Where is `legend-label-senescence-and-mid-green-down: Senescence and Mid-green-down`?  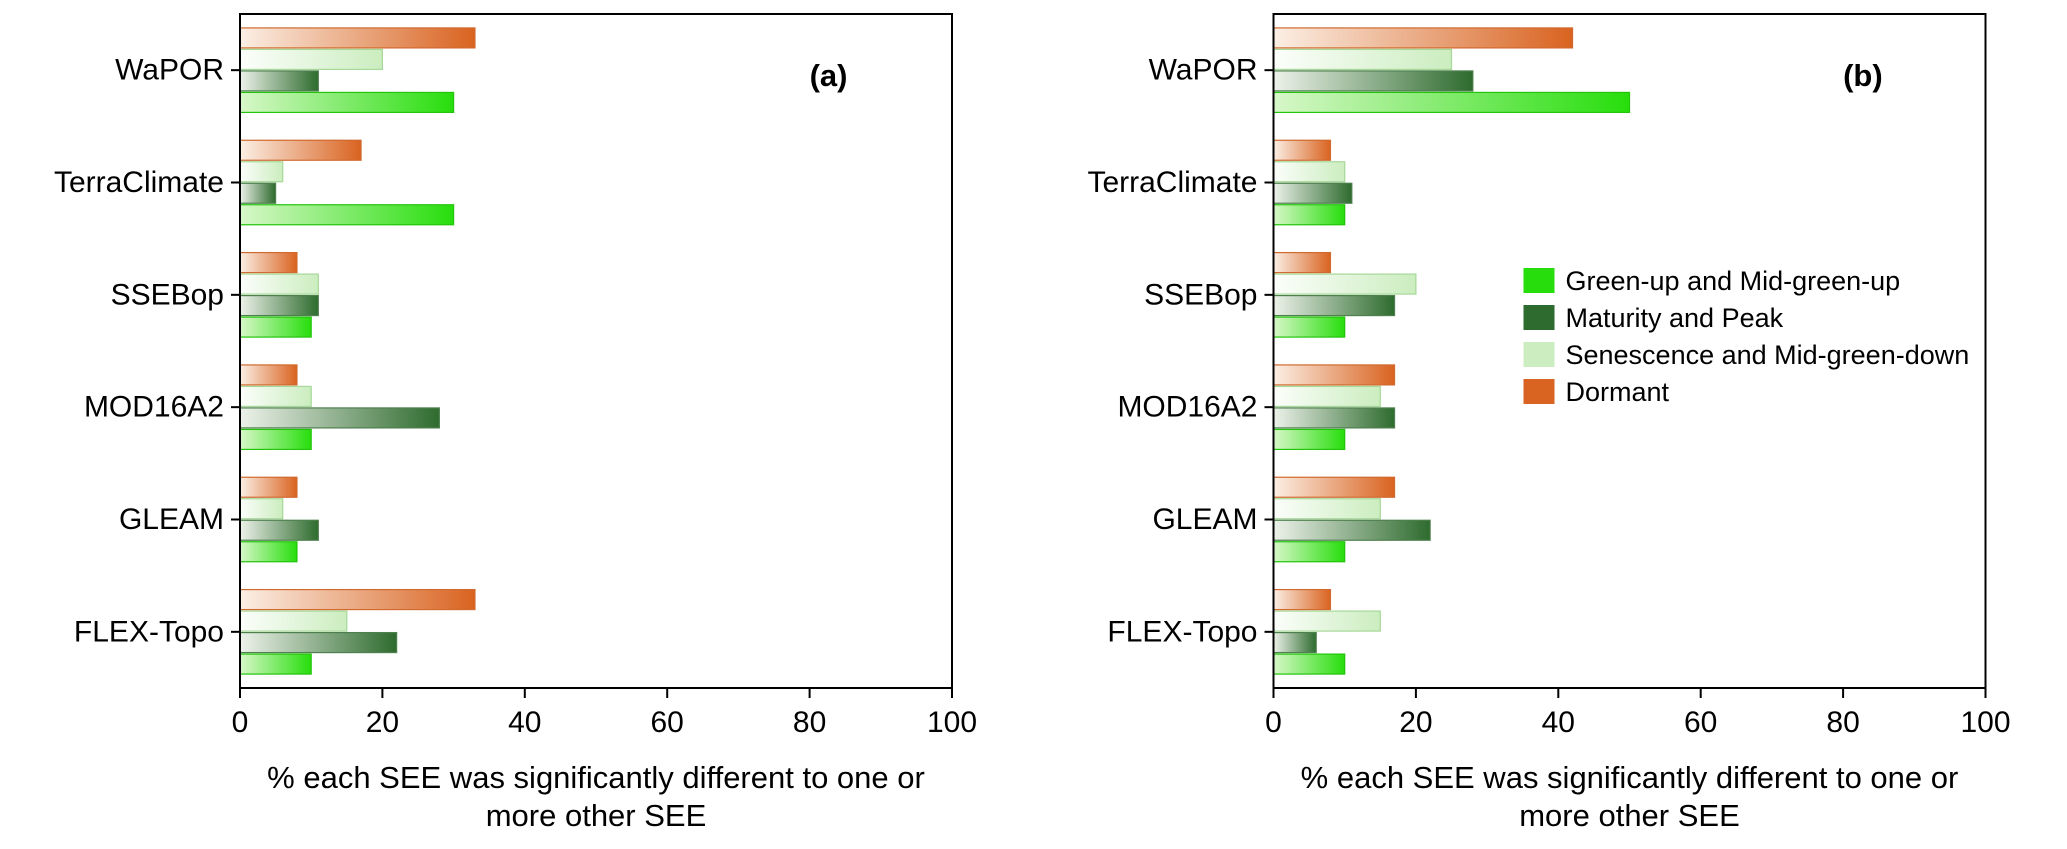 legend-label-senescence-and-mid-green-down: Senescence and Mid-green-down is located at coordinates (1768, 355).